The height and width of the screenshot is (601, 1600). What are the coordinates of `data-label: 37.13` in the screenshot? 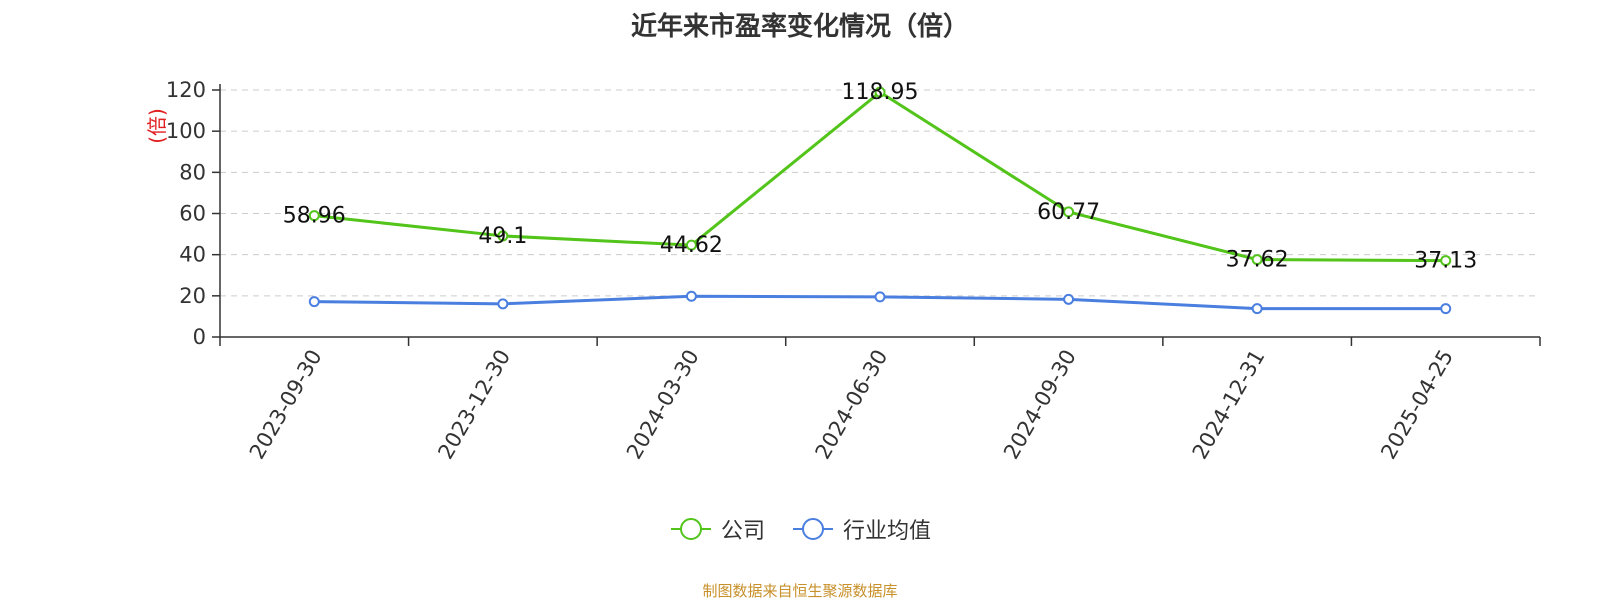 It's located at (1445, 261).